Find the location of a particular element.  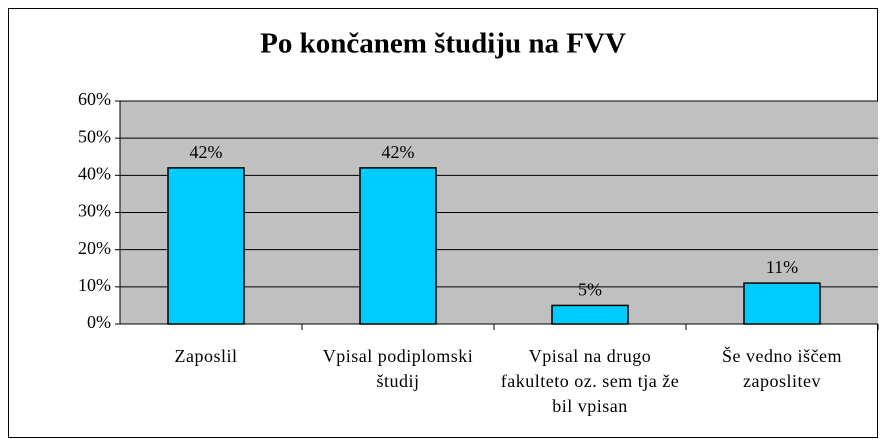

x-tick-label: Vpisal podiplomski študij is located at coordinates (398, 368).